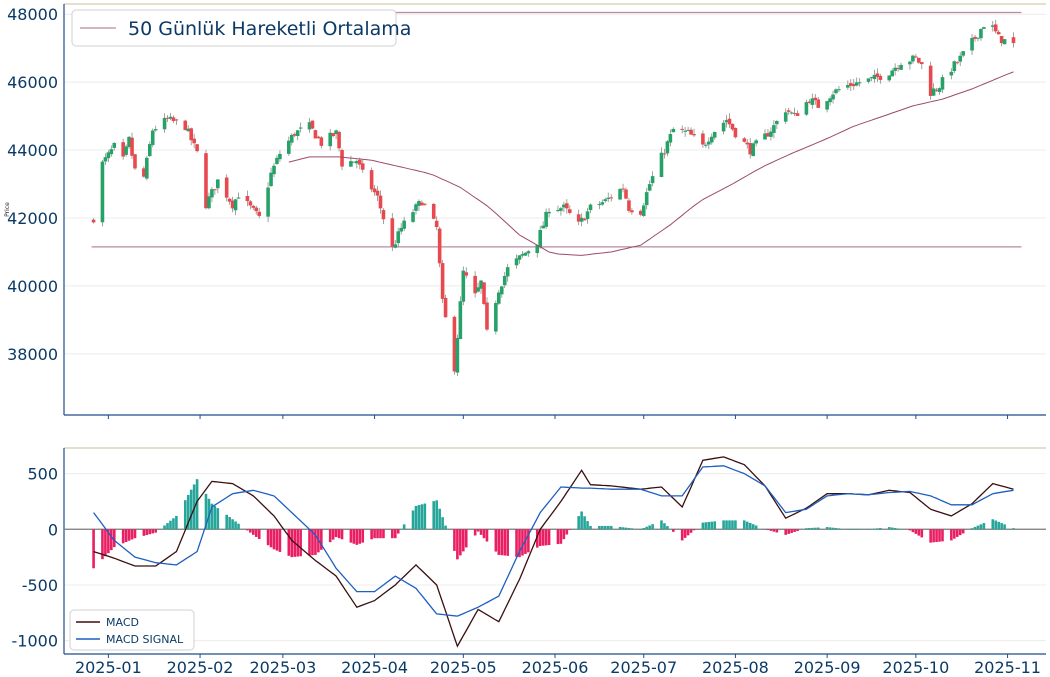 This screenshot has height=677, width=1050. Describe the element at coordinates (32, 218) in the screenshot. I see `price-y-tick-label: 42000` at that location.